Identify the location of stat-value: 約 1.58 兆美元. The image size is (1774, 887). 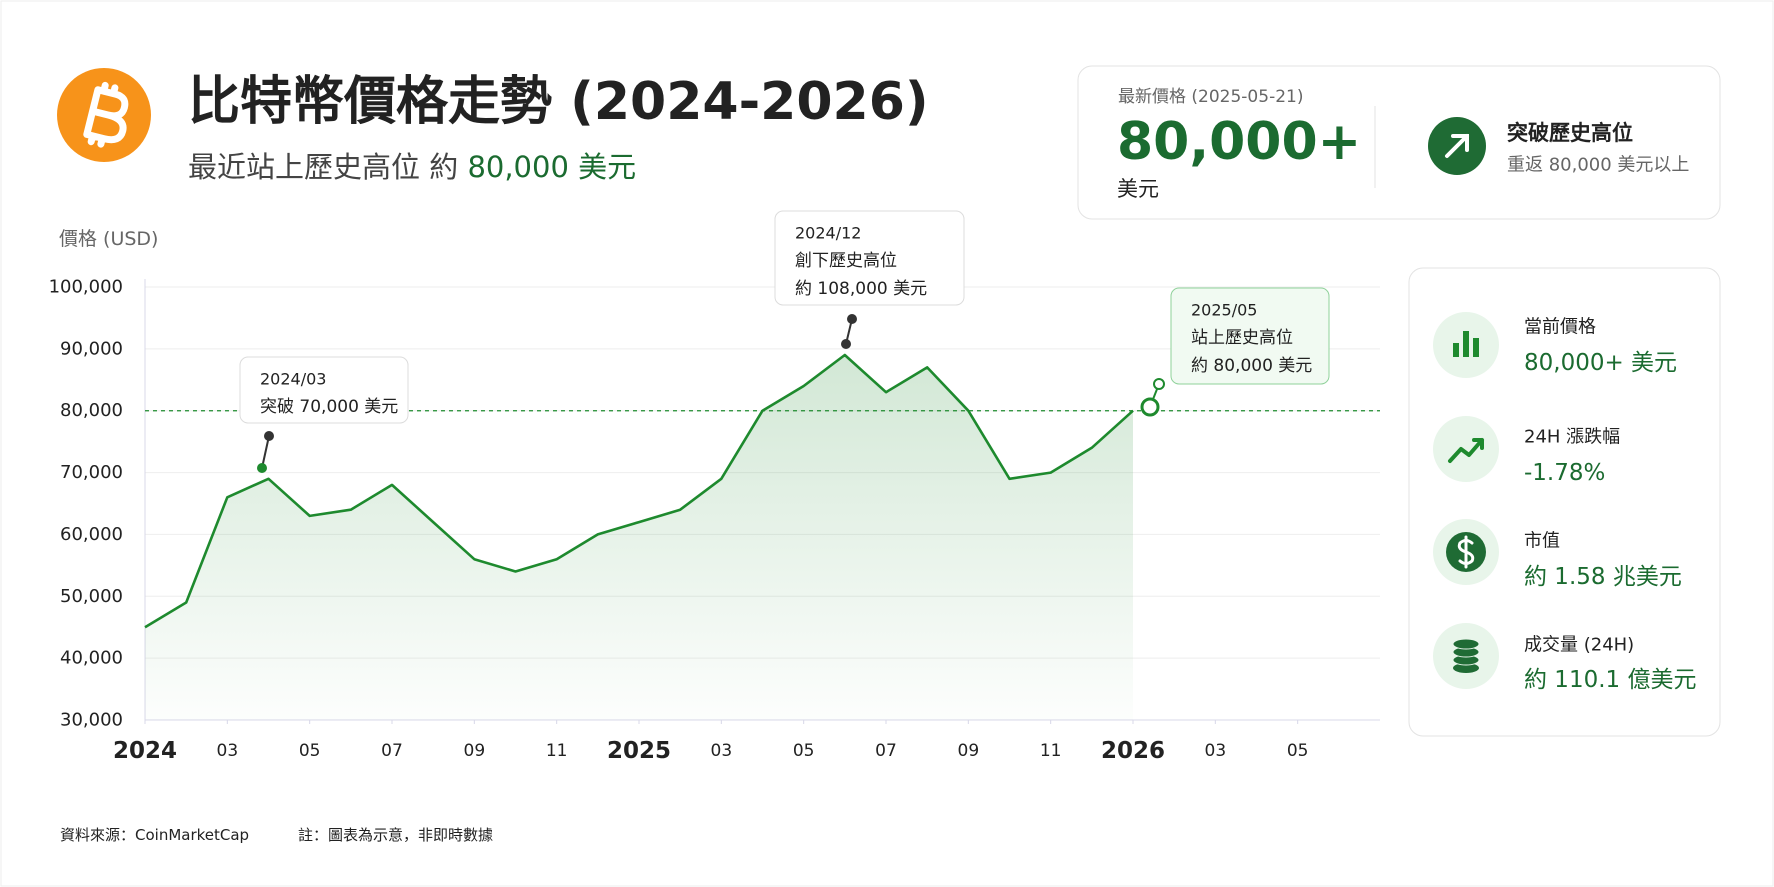
(1603, 577).